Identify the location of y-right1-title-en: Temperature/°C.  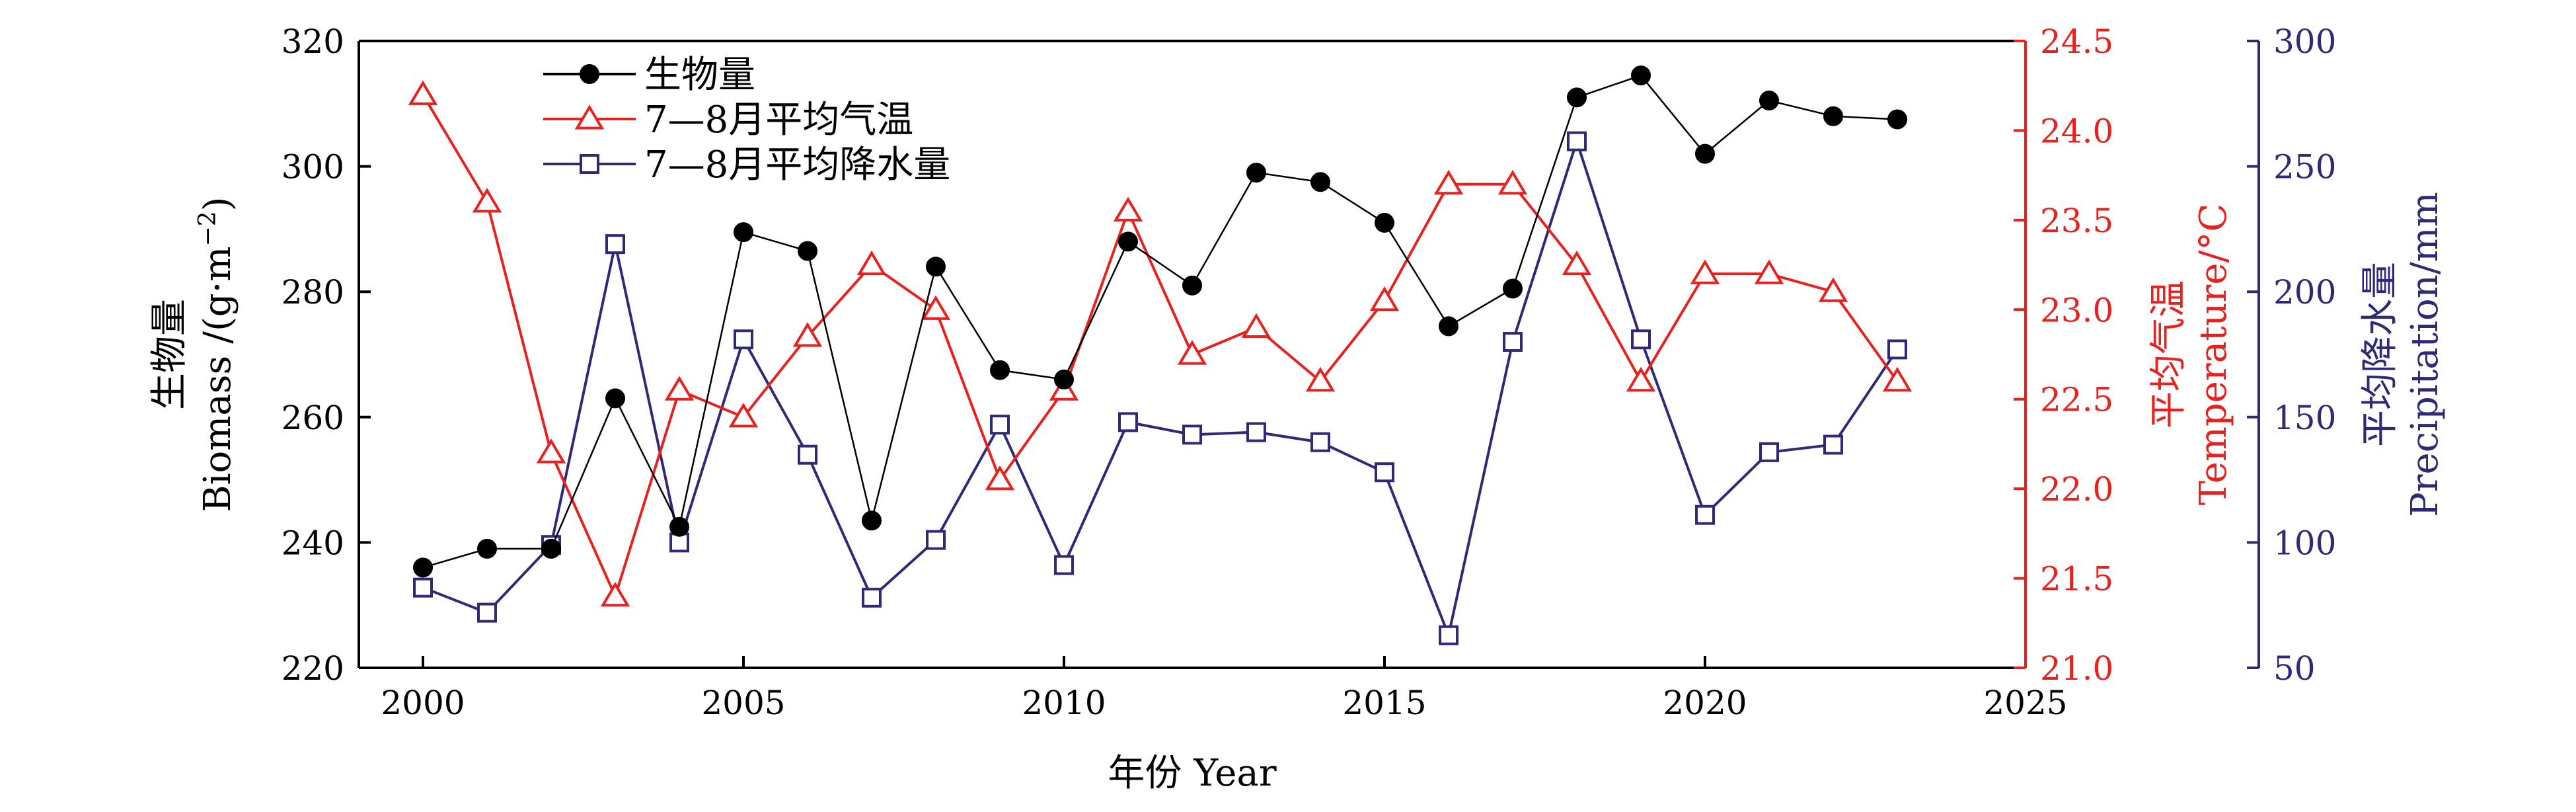
(2213, 355).